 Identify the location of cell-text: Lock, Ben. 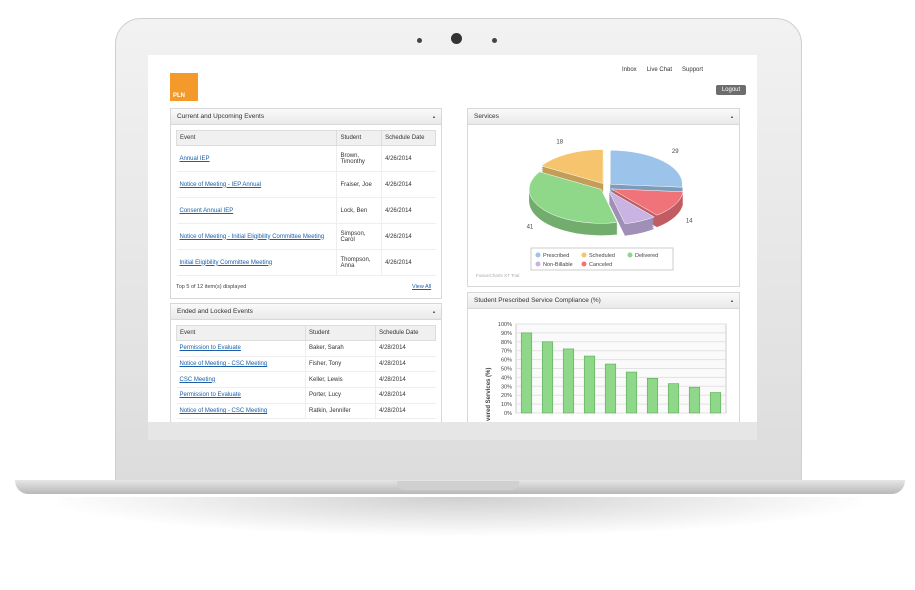
(354, 210).